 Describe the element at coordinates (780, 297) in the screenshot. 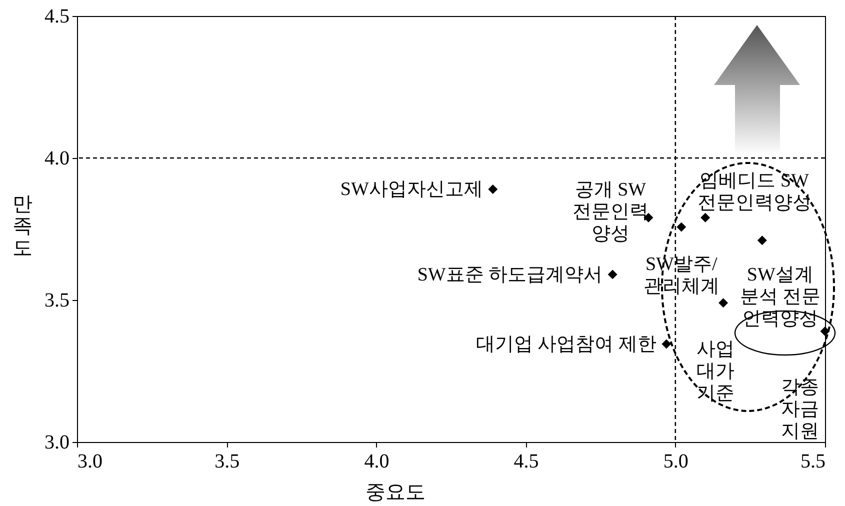

I see `annotation: SW설계 분석 전문 인력양성` at that location.